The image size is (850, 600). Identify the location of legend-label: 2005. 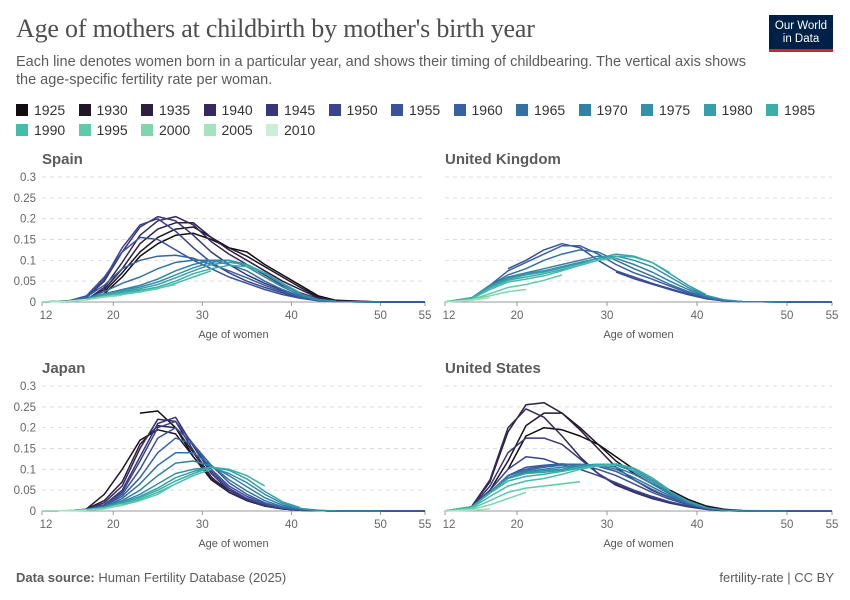
(237, 130).